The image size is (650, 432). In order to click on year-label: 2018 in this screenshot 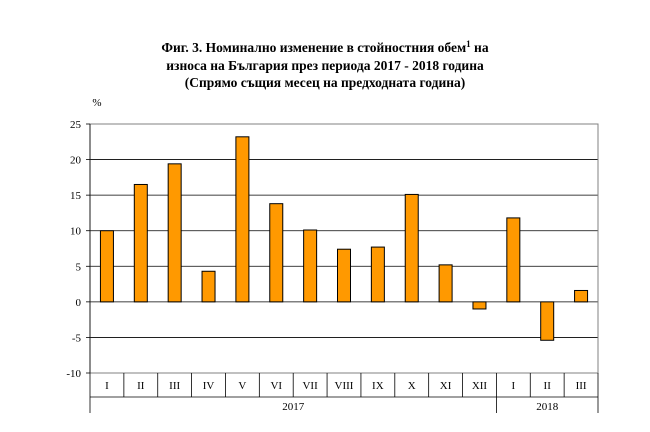, I will do `click(547, 407)`.